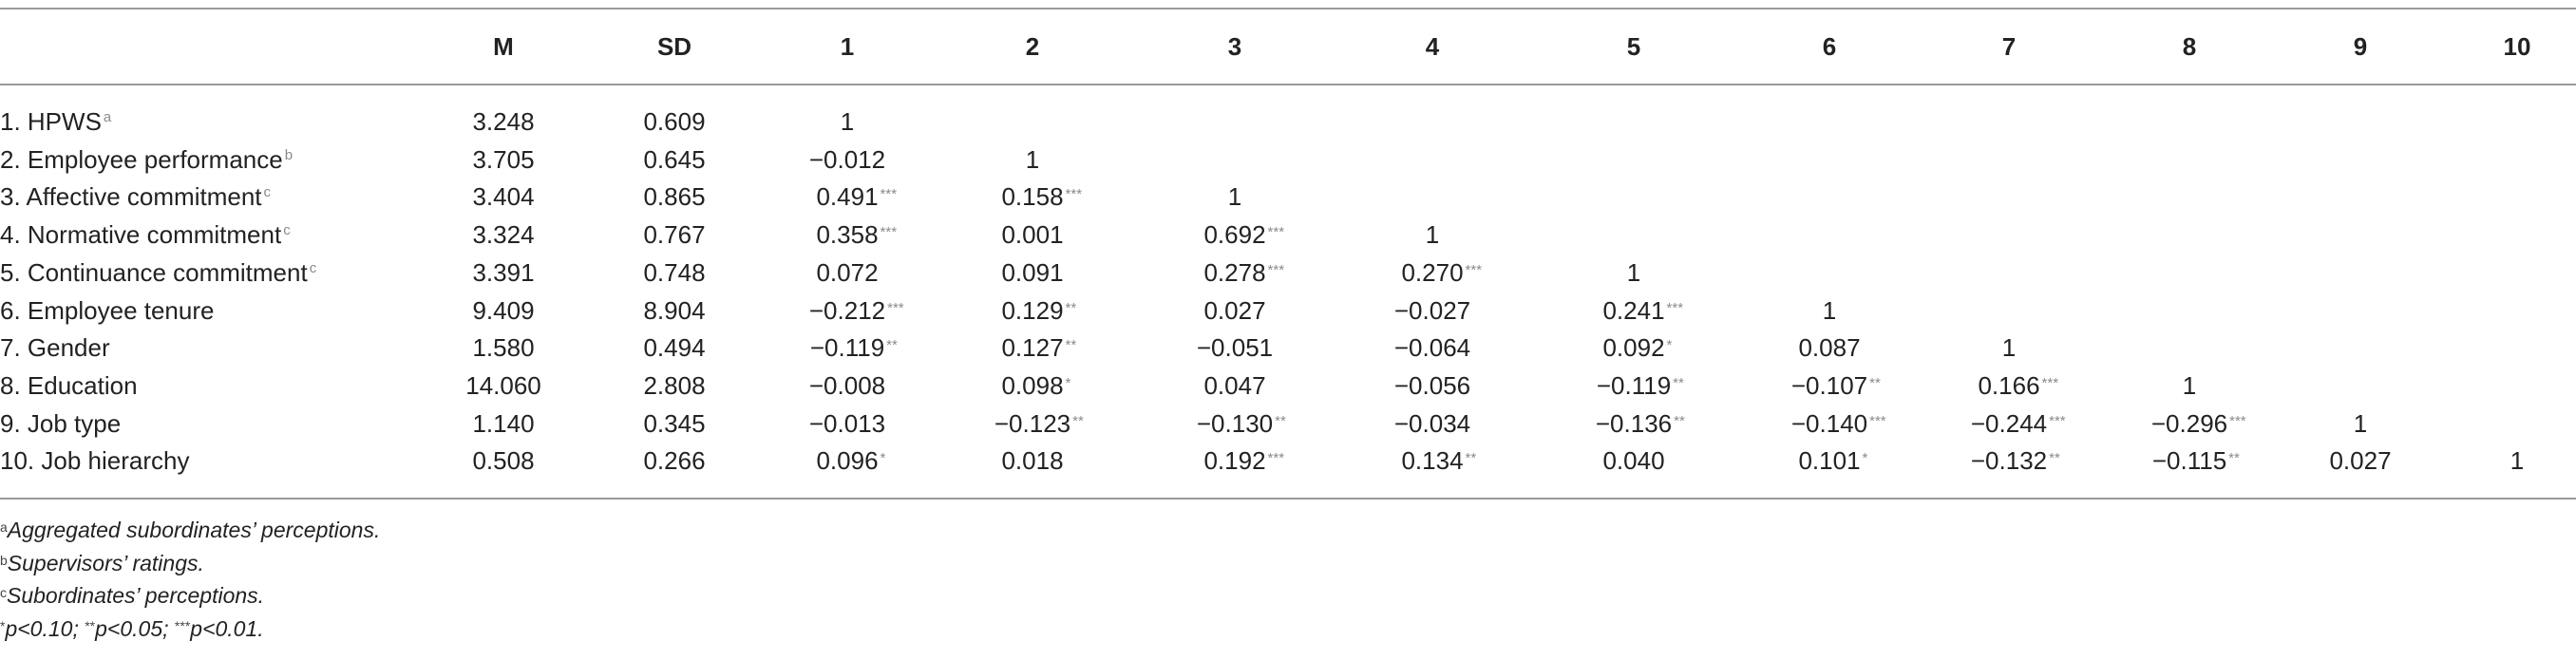 The width and height of the screenshot is (2576, 660). I want to click on value-text: 0.001, so click(1032, 235).